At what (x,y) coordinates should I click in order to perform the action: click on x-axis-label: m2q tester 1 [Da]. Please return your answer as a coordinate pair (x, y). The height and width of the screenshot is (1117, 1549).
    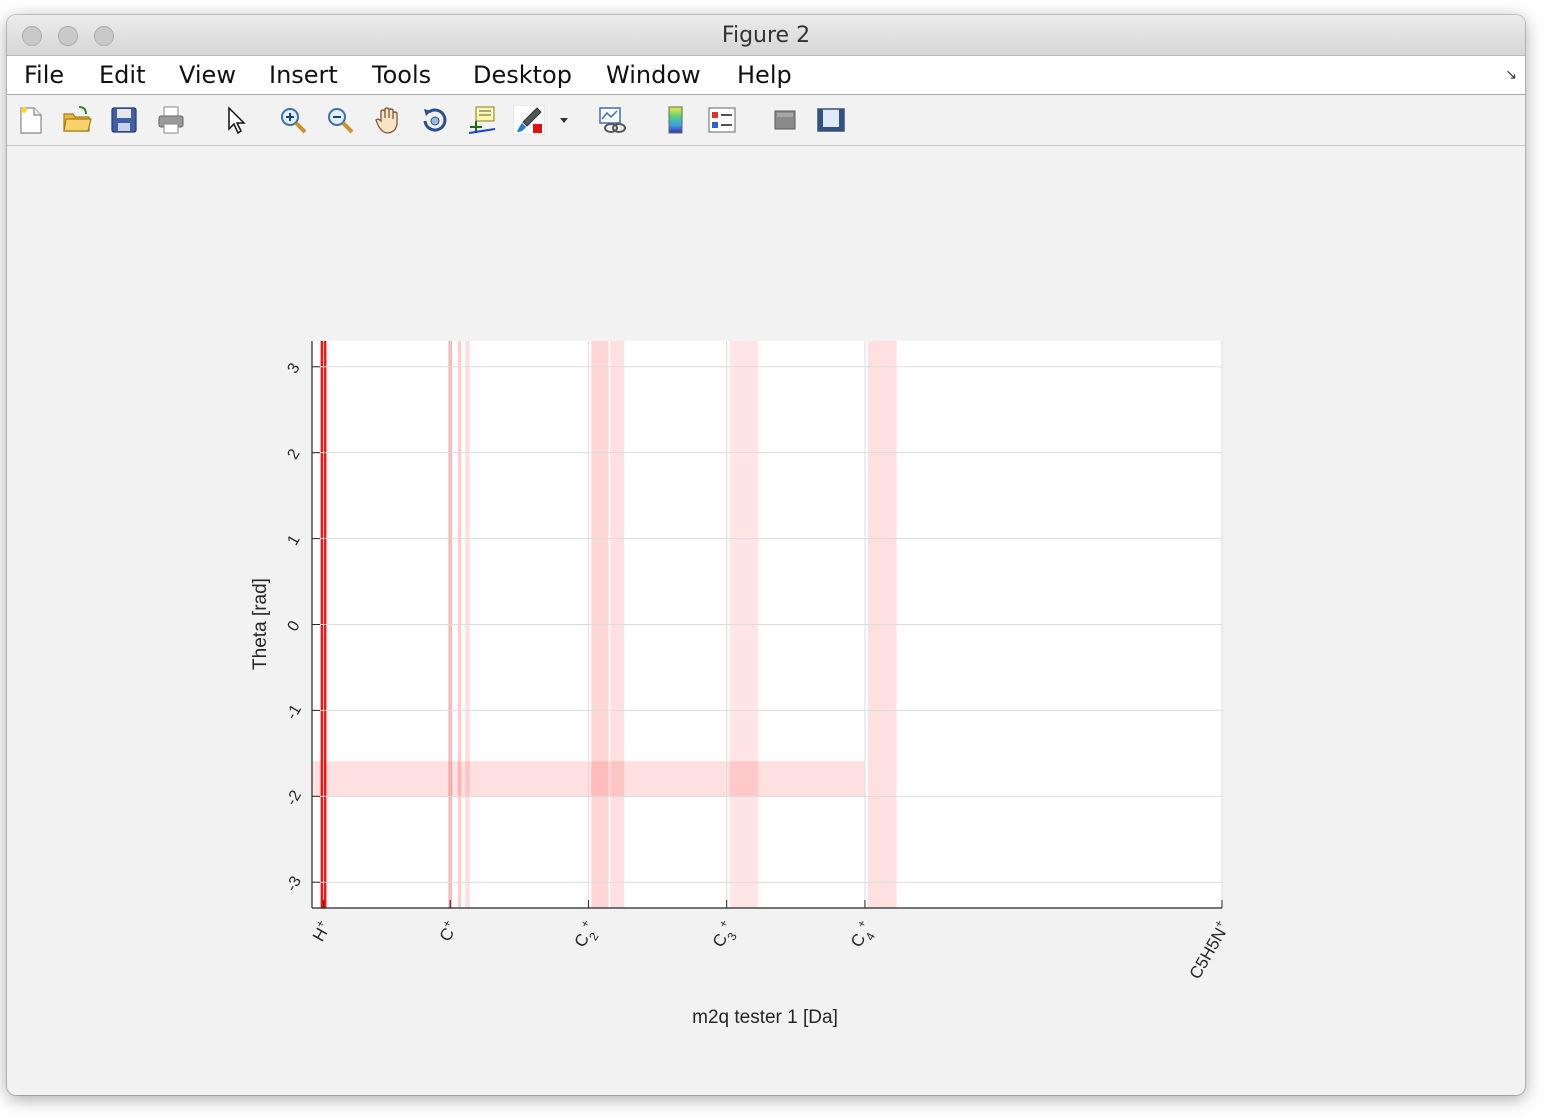
    Looking at the image, I should click on (765, 1017).